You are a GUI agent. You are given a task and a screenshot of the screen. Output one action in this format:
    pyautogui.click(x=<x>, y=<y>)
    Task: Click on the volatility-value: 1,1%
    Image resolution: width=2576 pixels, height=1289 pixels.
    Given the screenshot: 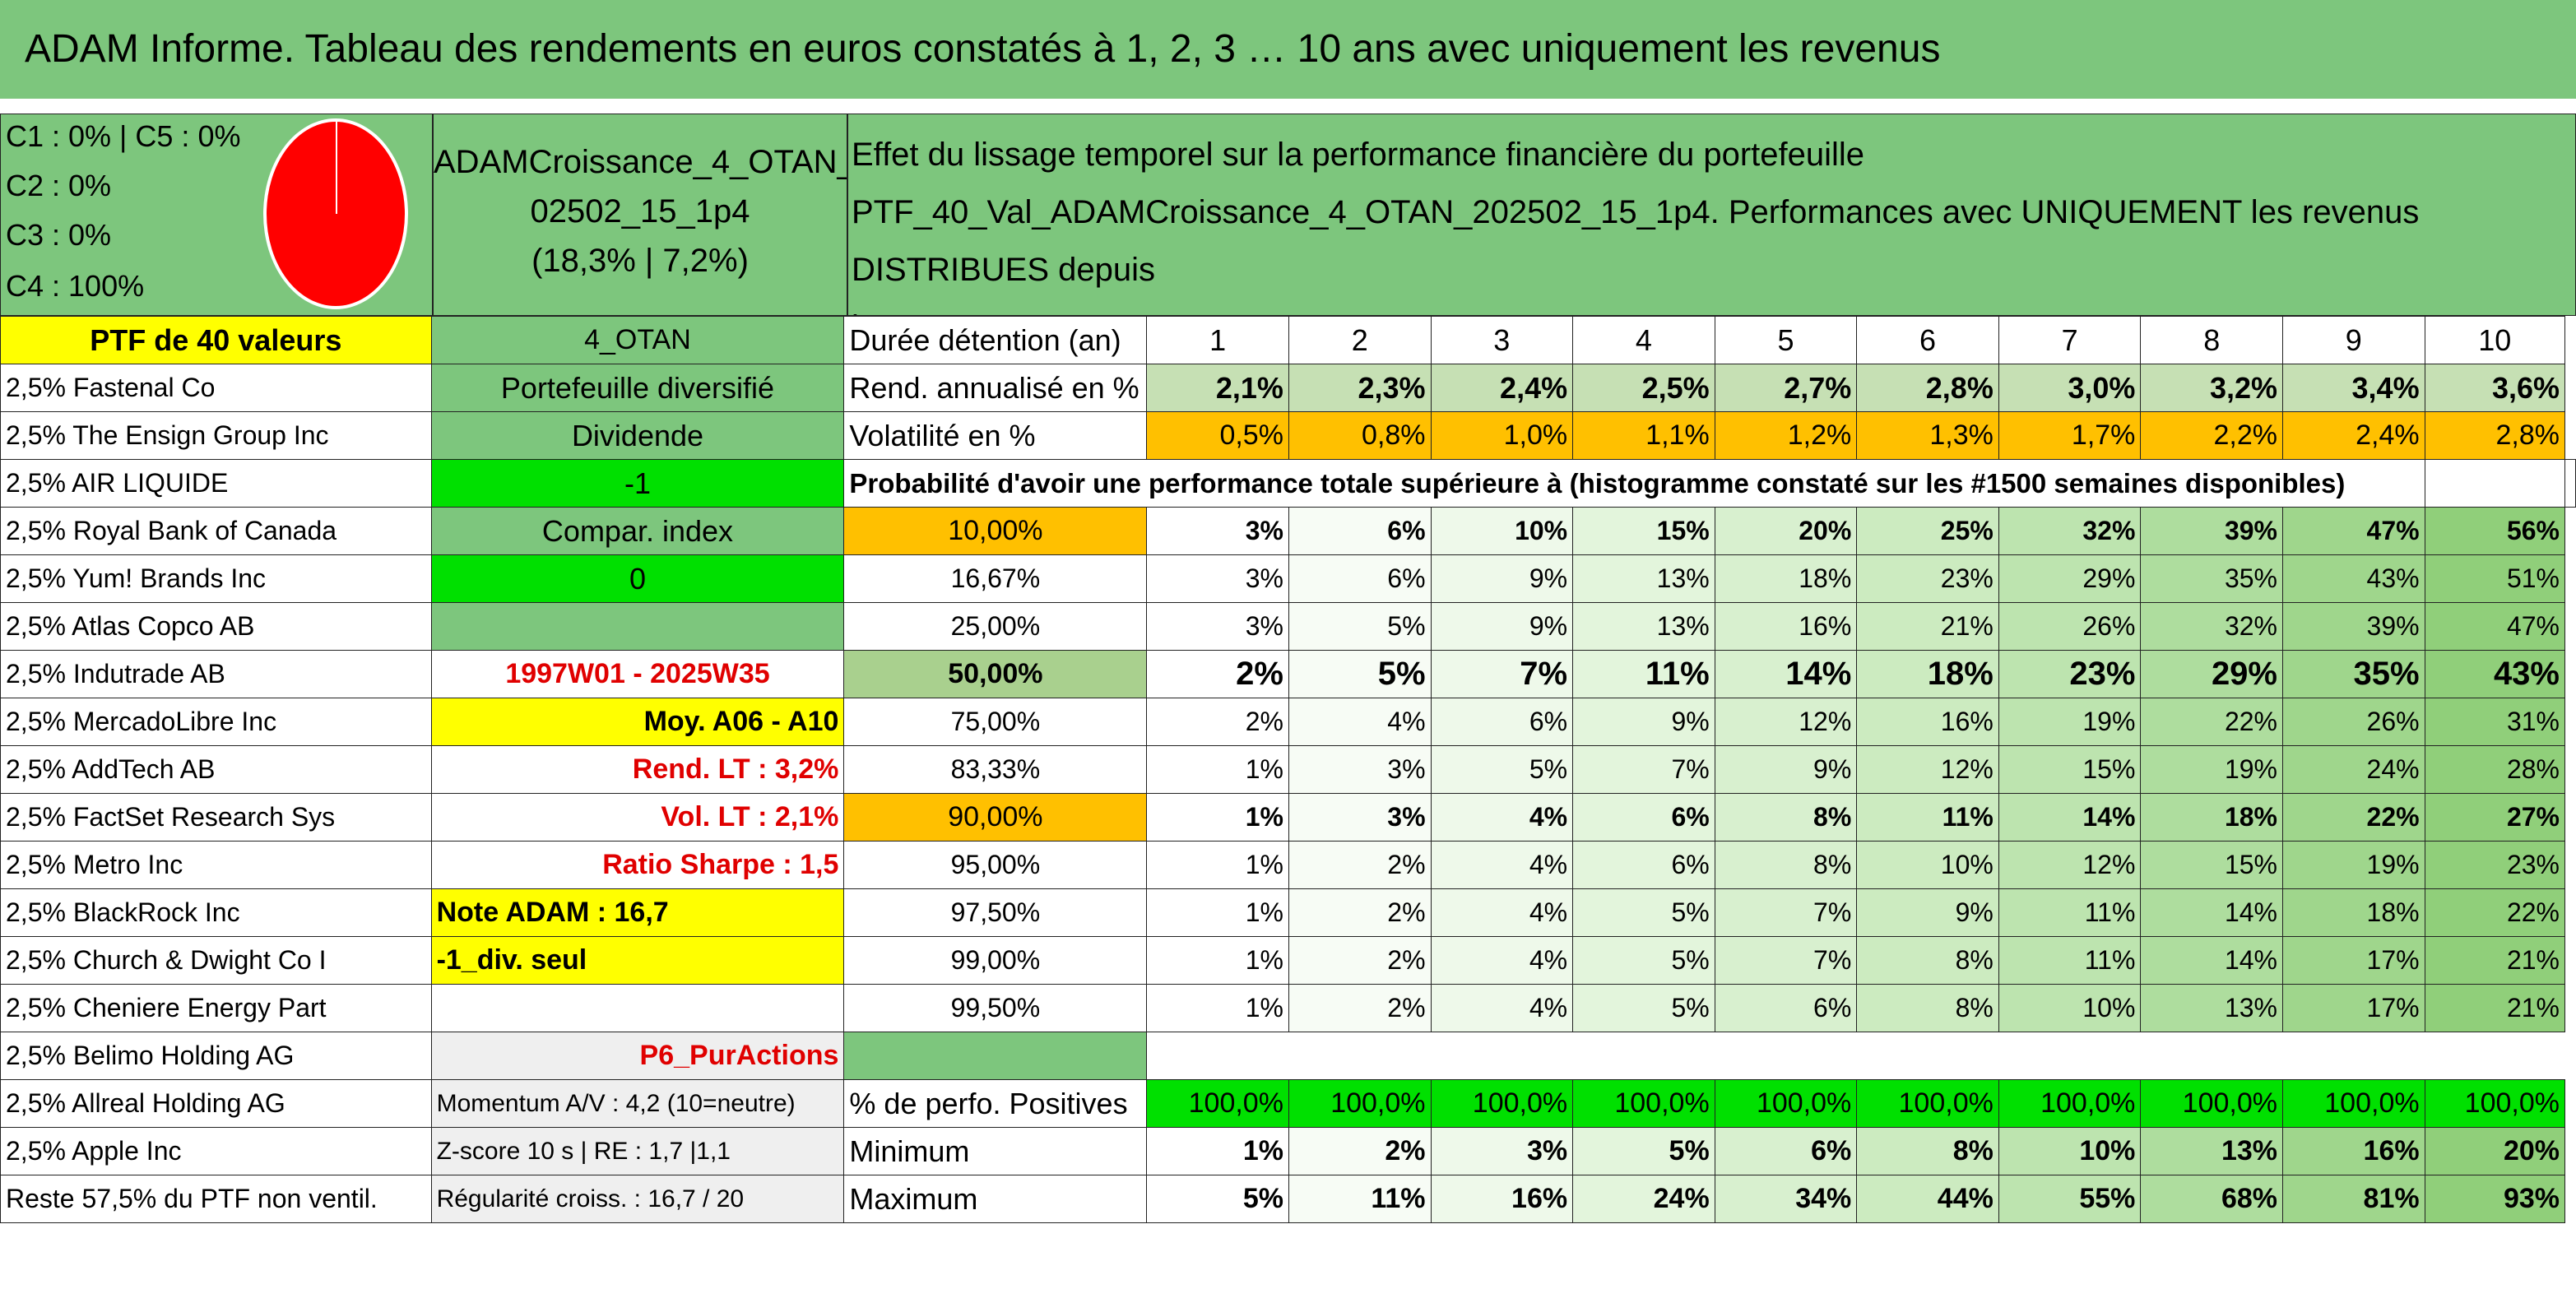 What is the action you would take?
    pyautogui.click(x=1643, y=435)
    